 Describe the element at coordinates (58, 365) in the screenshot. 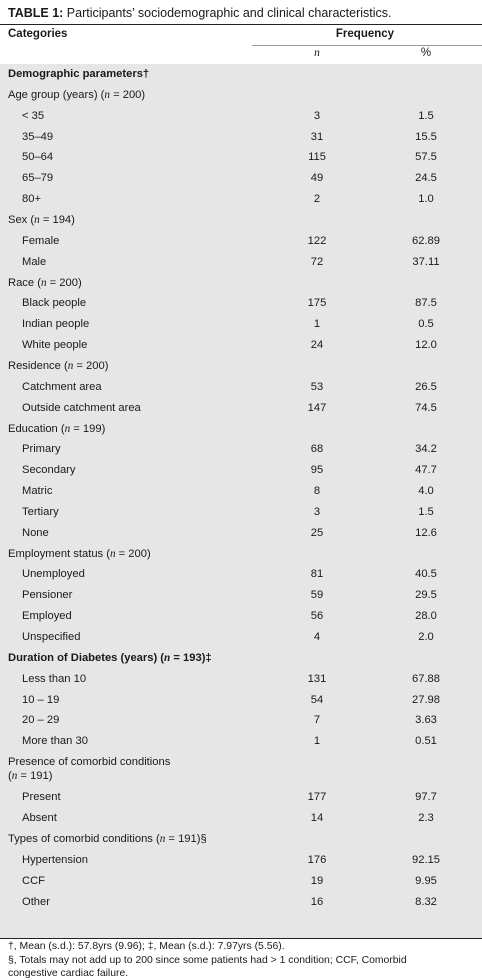

I see `row-label: Residence (n = 200)` at that location.